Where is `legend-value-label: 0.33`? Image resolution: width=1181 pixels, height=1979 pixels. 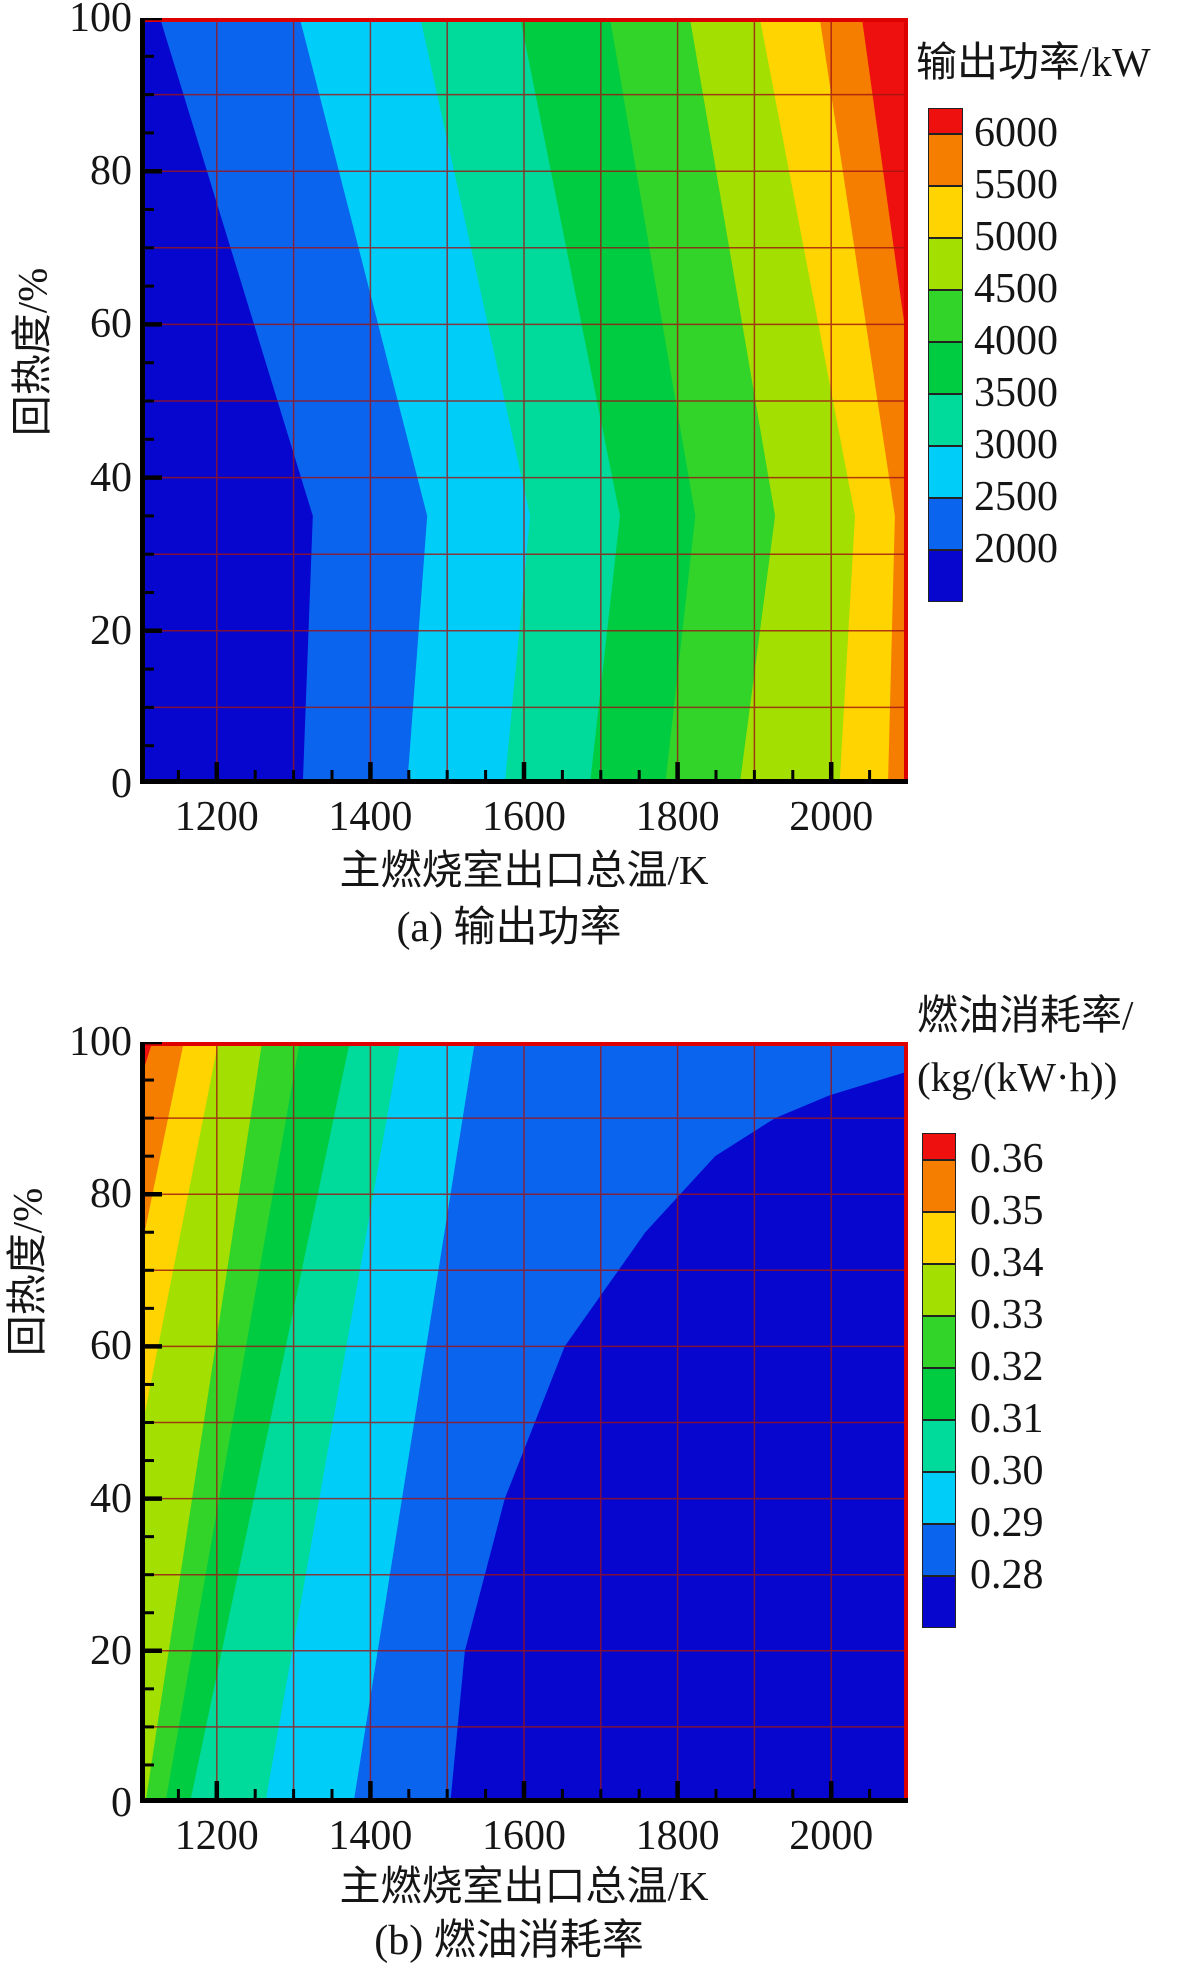
legend-value-label: 0.33 is located at coordinates (1007, 1315).